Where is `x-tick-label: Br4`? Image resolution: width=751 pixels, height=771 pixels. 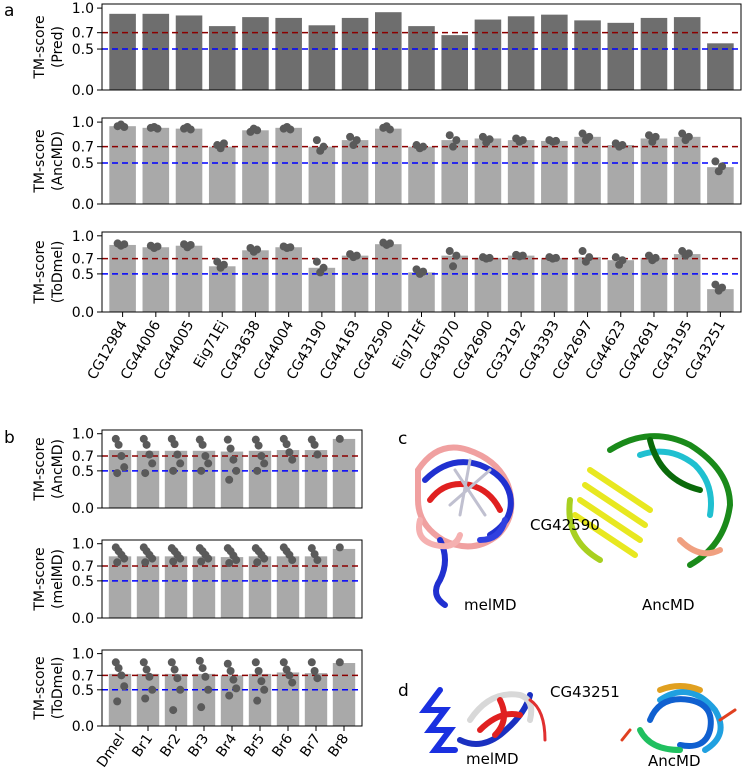 x-tick-label: Br4 is located at coordinates (226, 745).